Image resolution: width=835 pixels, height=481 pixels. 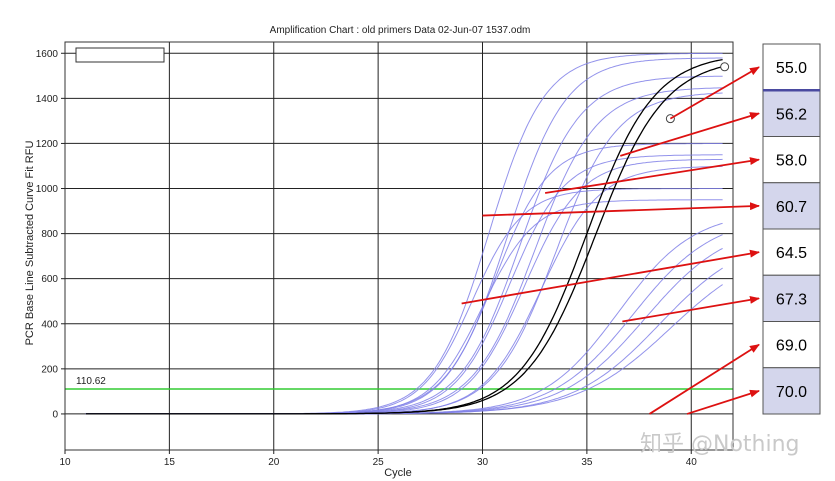 What do you see at coordinates (47, 54) in the screenshot?
I see `y-tick-label: 1600` at bounding box center [47, 54].